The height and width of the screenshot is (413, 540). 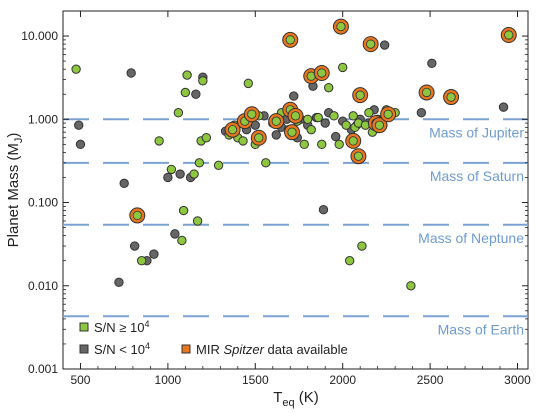 What do you see at coordinates (471, 238) in the screenshot?
I see `reference-label: Mass of Neptune` at bounding box center [471, 238].